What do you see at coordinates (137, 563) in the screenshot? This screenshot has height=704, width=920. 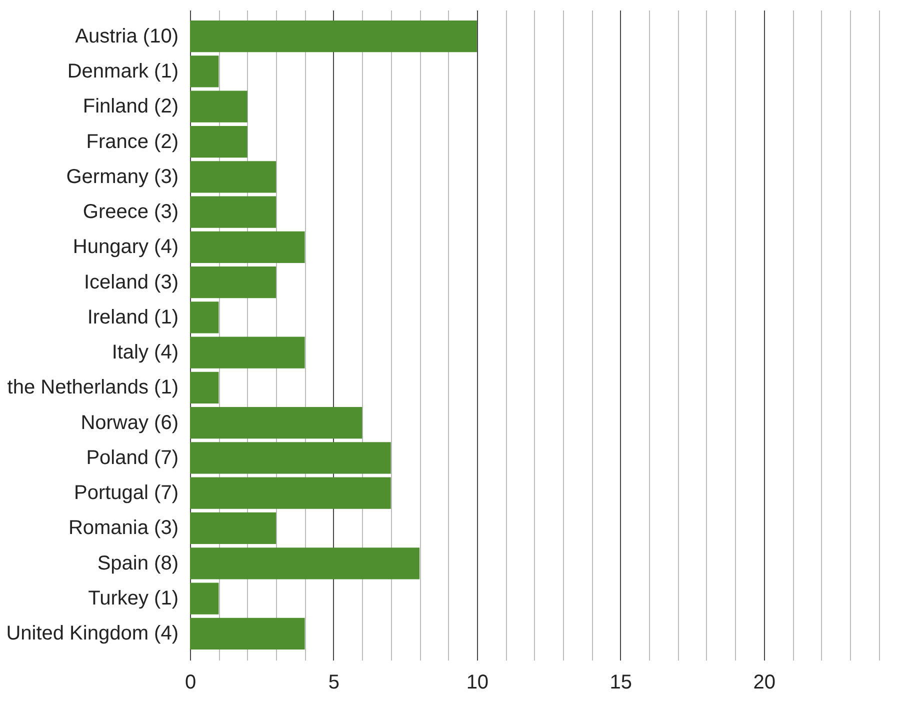 I see `y-tick-label: Spain (8)` at bounding box center [137, 563].